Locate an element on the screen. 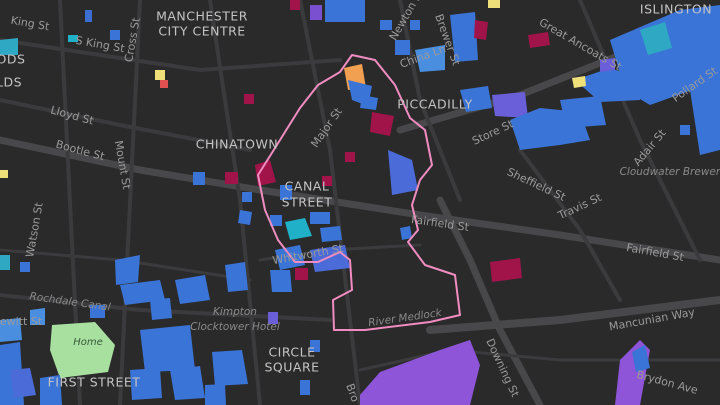 This screenshot has width=720, height=405. map-label: PICCADILLY is located at coordinates (434, 104).